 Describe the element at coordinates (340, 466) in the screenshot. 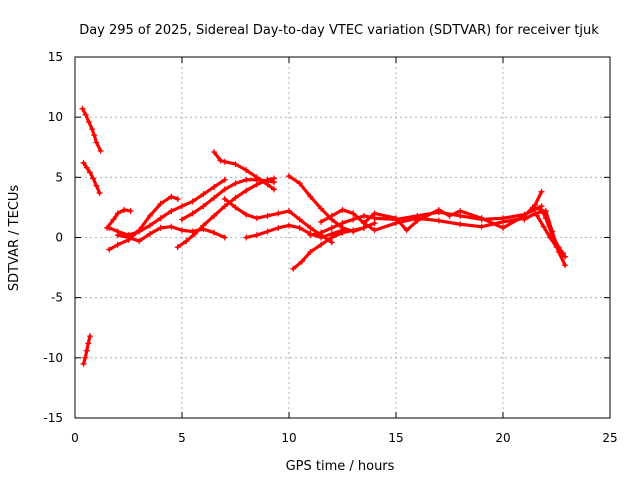

I see `x-axis-label: GPS time / hours` at that location.